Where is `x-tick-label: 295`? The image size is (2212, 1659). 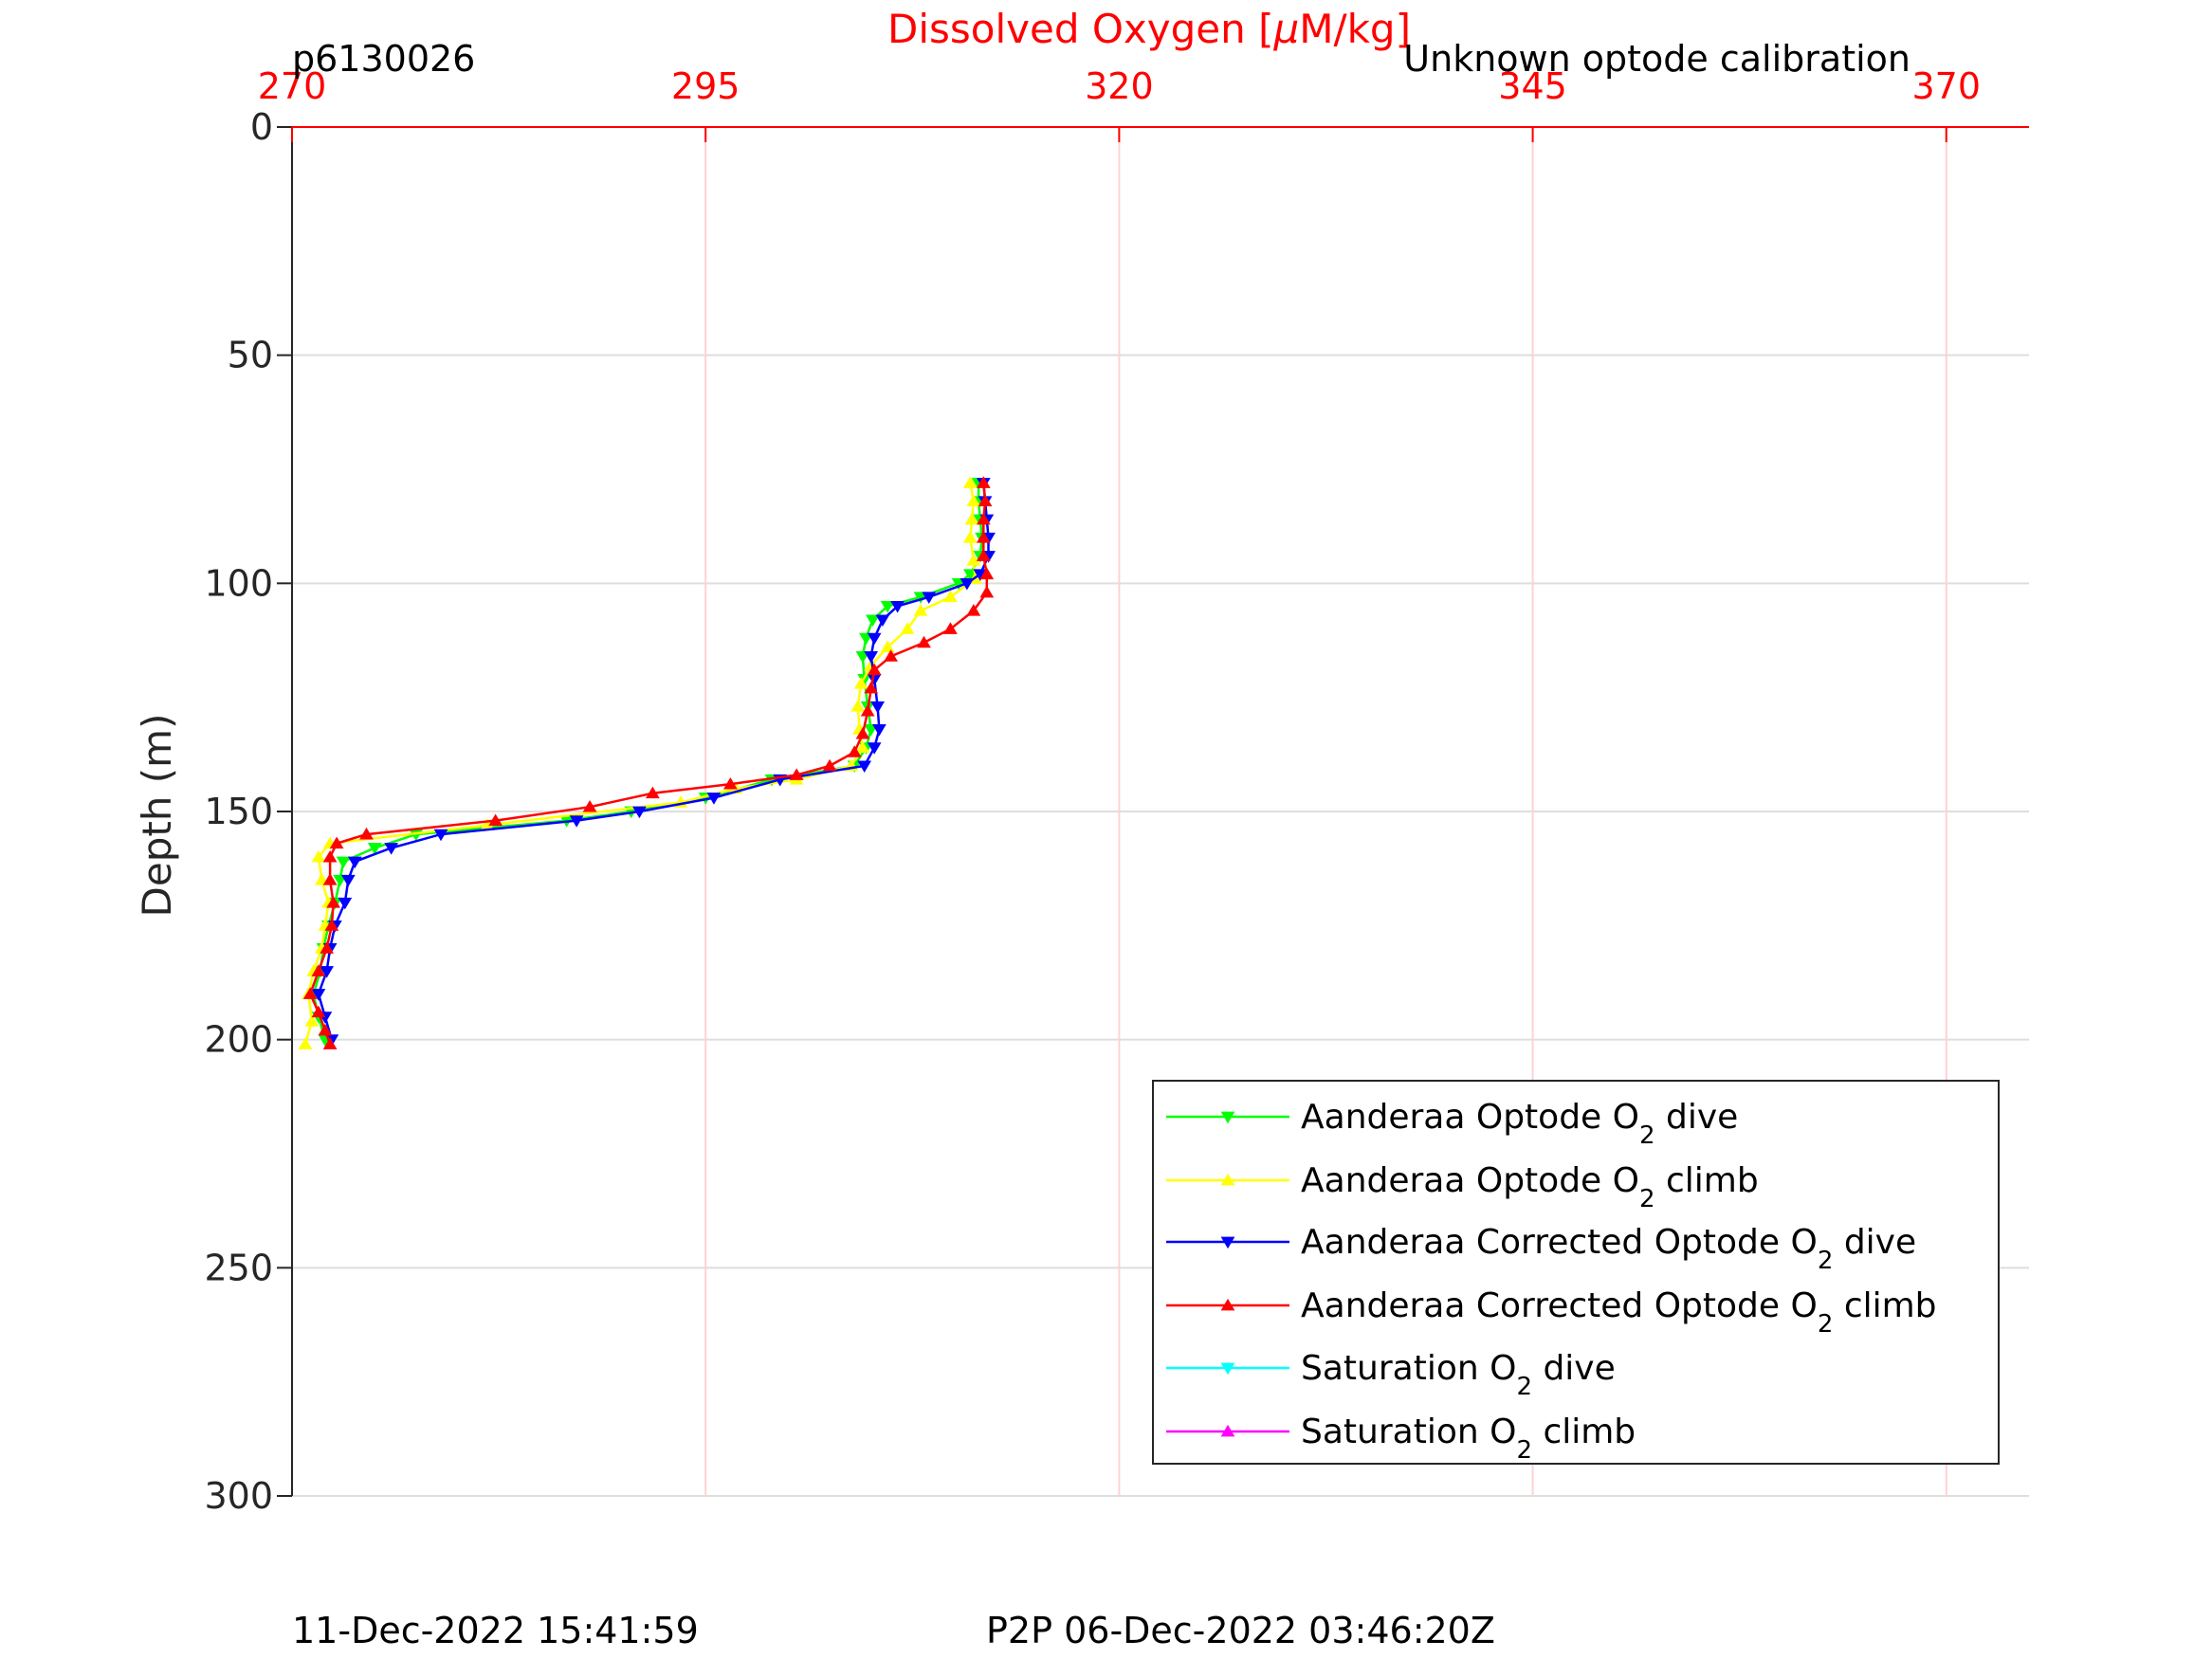 x-tick-label: 295 is located at coordinates (705, 86).